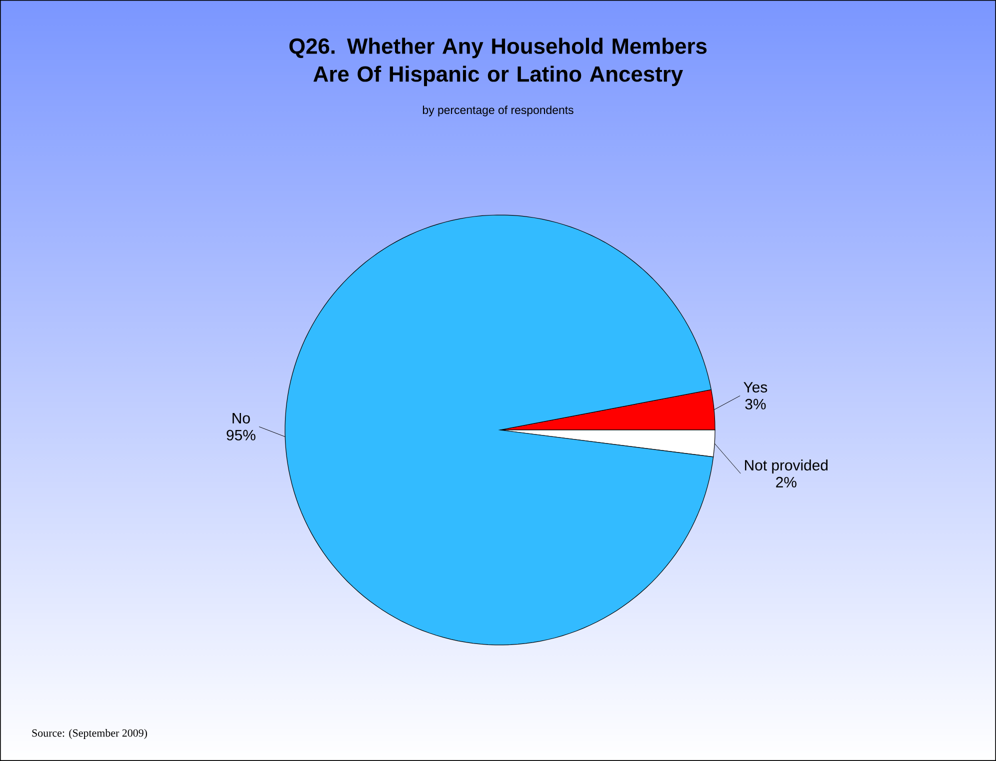 This screenshot has width=996, height=761. I want to click on data-label: 3%, so click(755, 404).